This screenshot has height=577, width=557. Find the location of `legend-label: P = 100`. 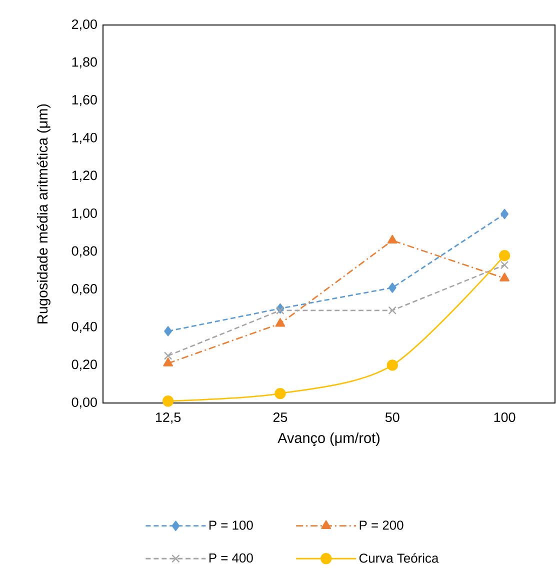

legend-label: P = 100 is located at coordinates (231, 525).